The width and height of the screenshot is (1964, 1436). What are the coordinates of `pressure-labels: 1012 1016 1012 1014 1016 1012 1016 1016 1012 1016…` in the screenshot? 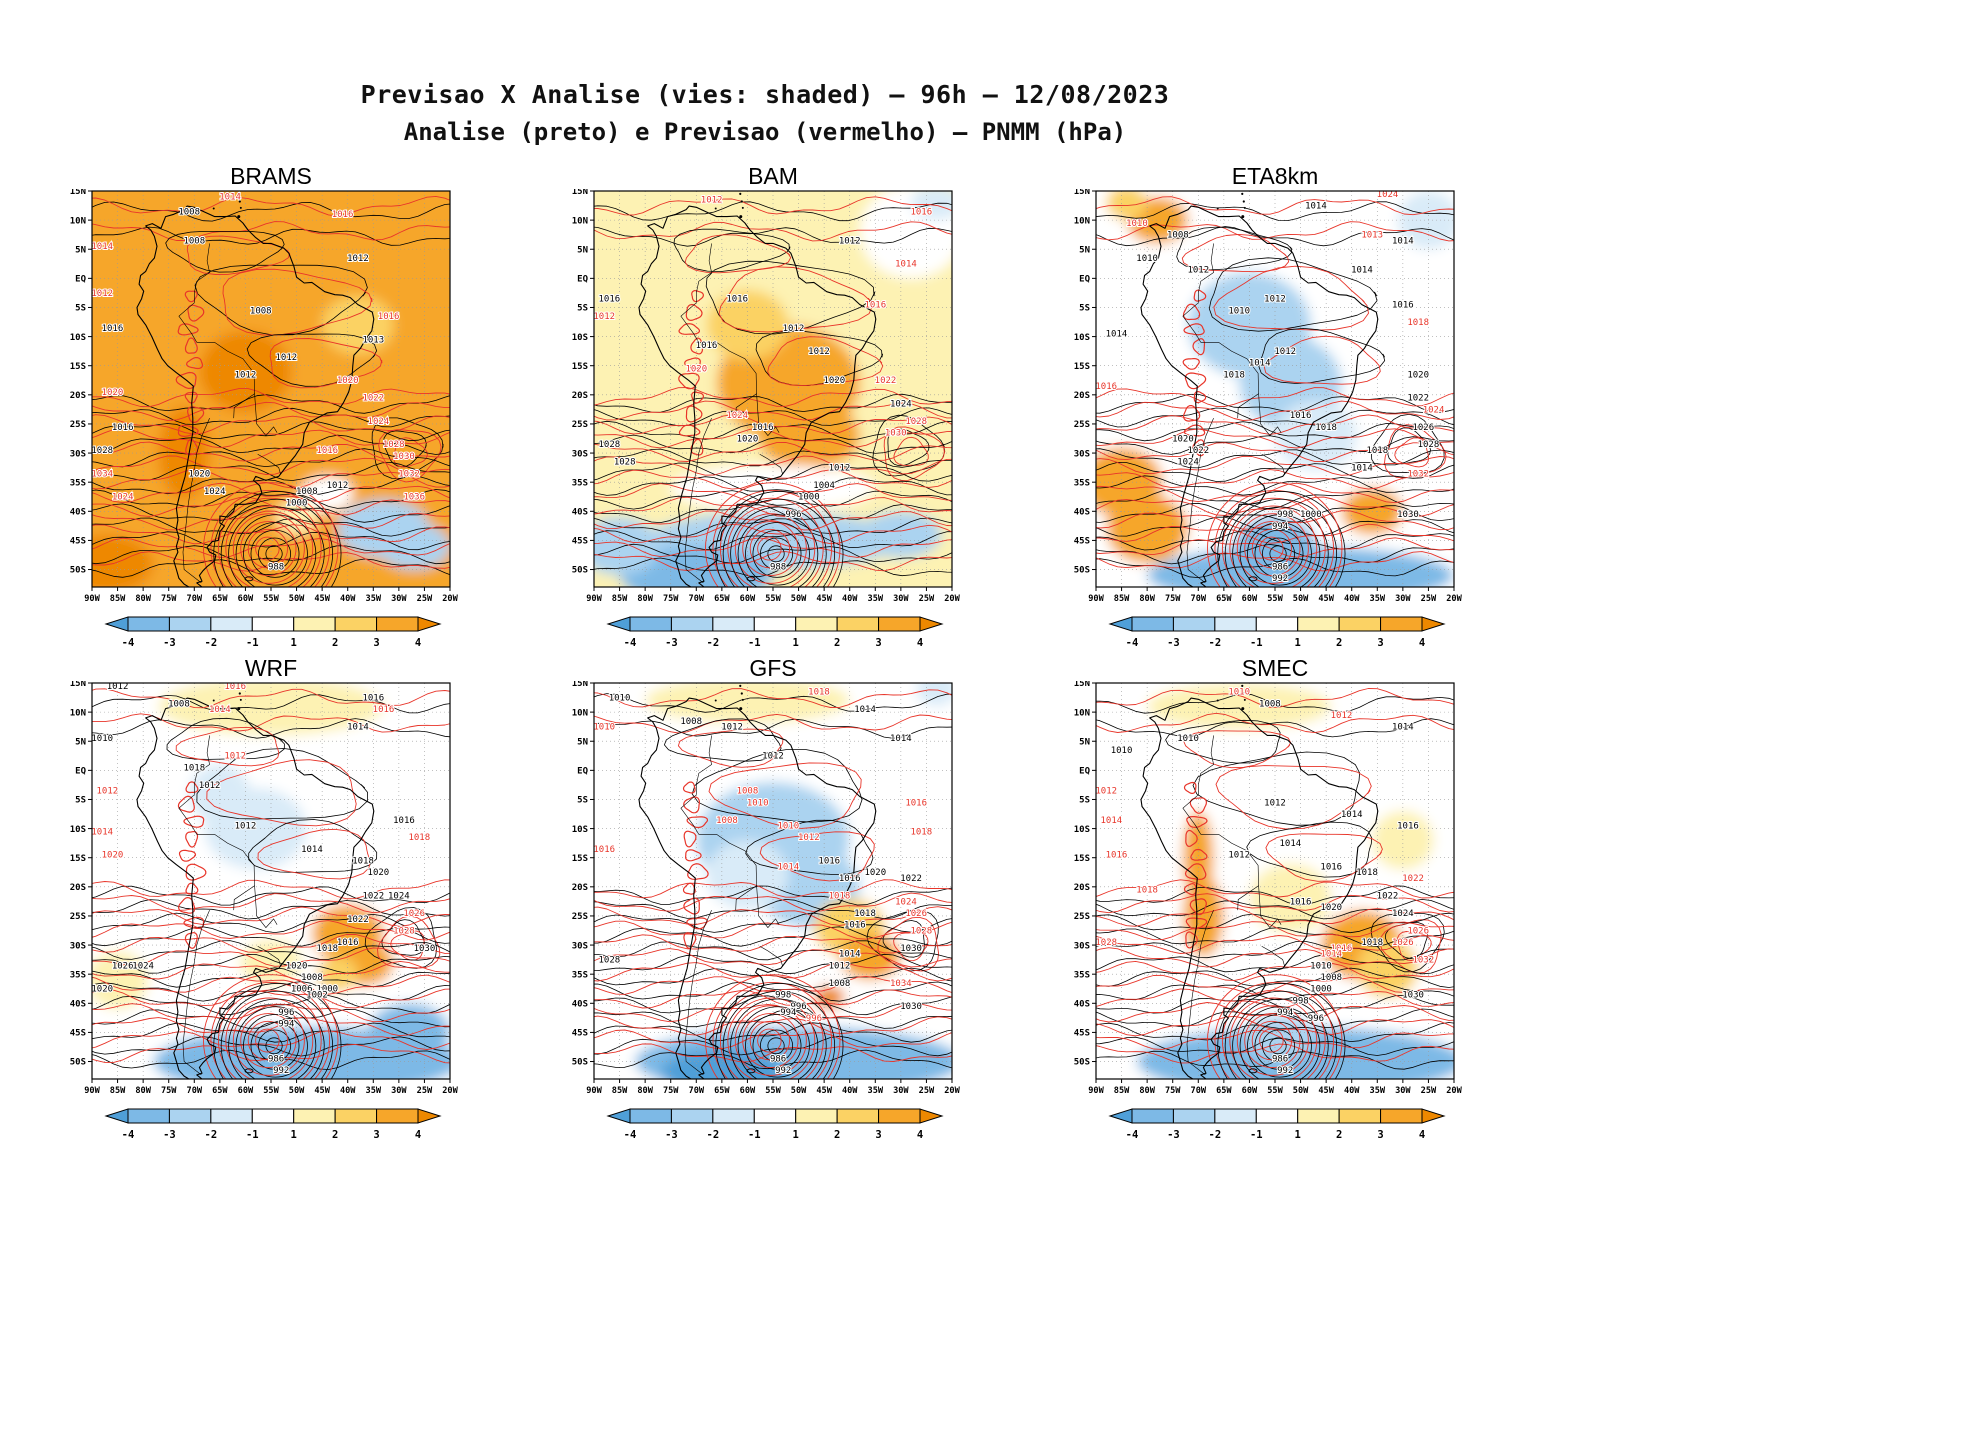 It's located at (762, 384).